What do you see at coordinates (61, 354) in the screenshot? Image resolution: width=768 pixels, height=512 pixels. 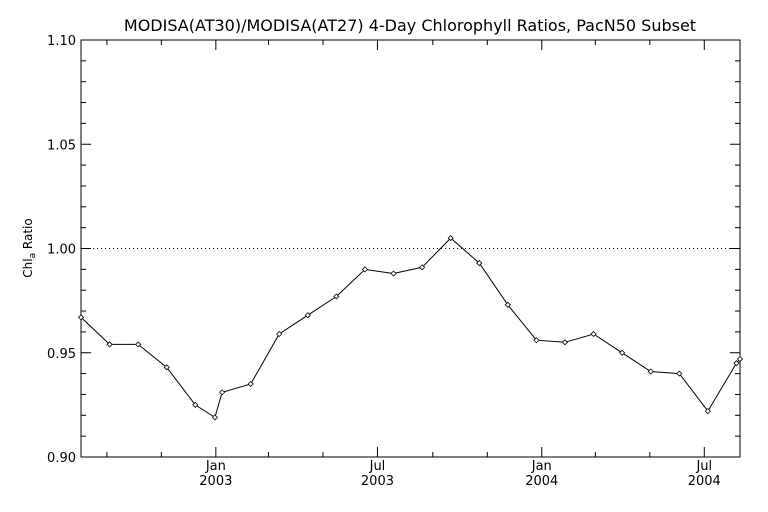 I see `y-tick-label: 0.95` at bounding box center [61, 354].